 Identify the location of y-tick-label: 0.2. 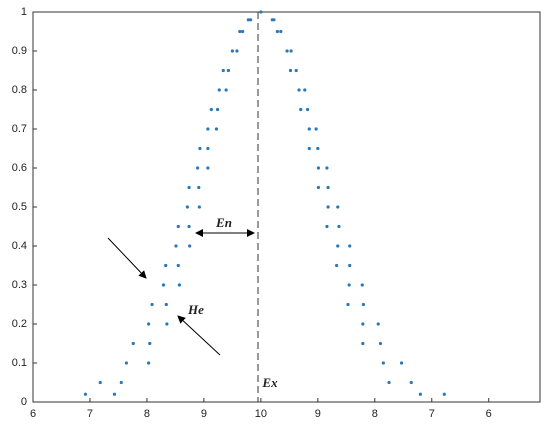
(19, 324).